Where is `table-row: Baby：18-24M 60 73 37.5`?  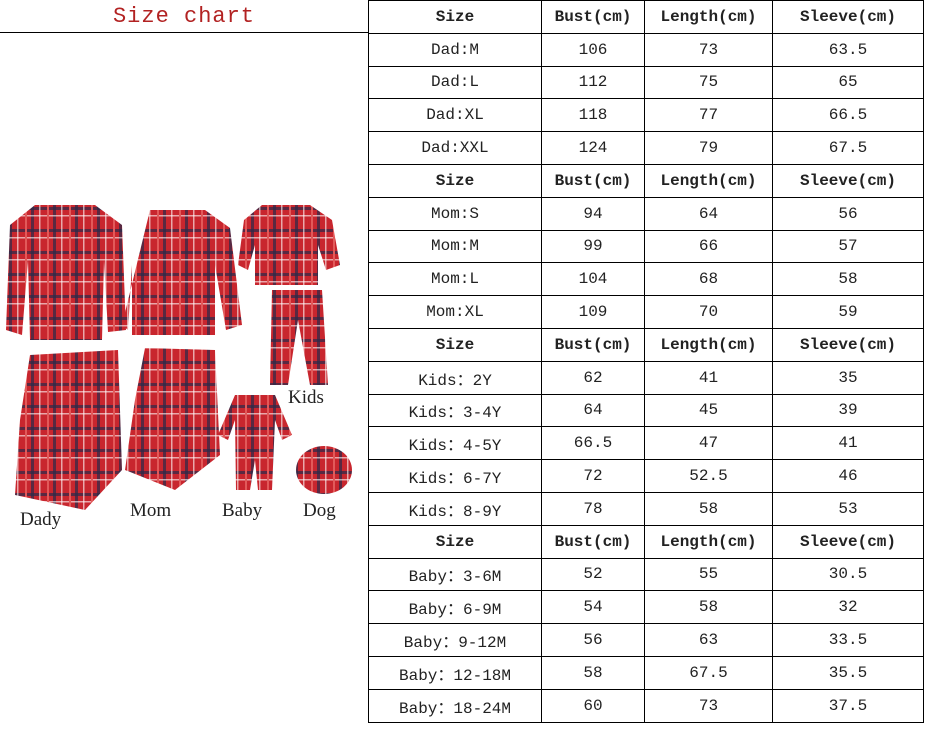
table-row: Baby：18-24M 60 73 37.5 is located at coordinates (646, 705).